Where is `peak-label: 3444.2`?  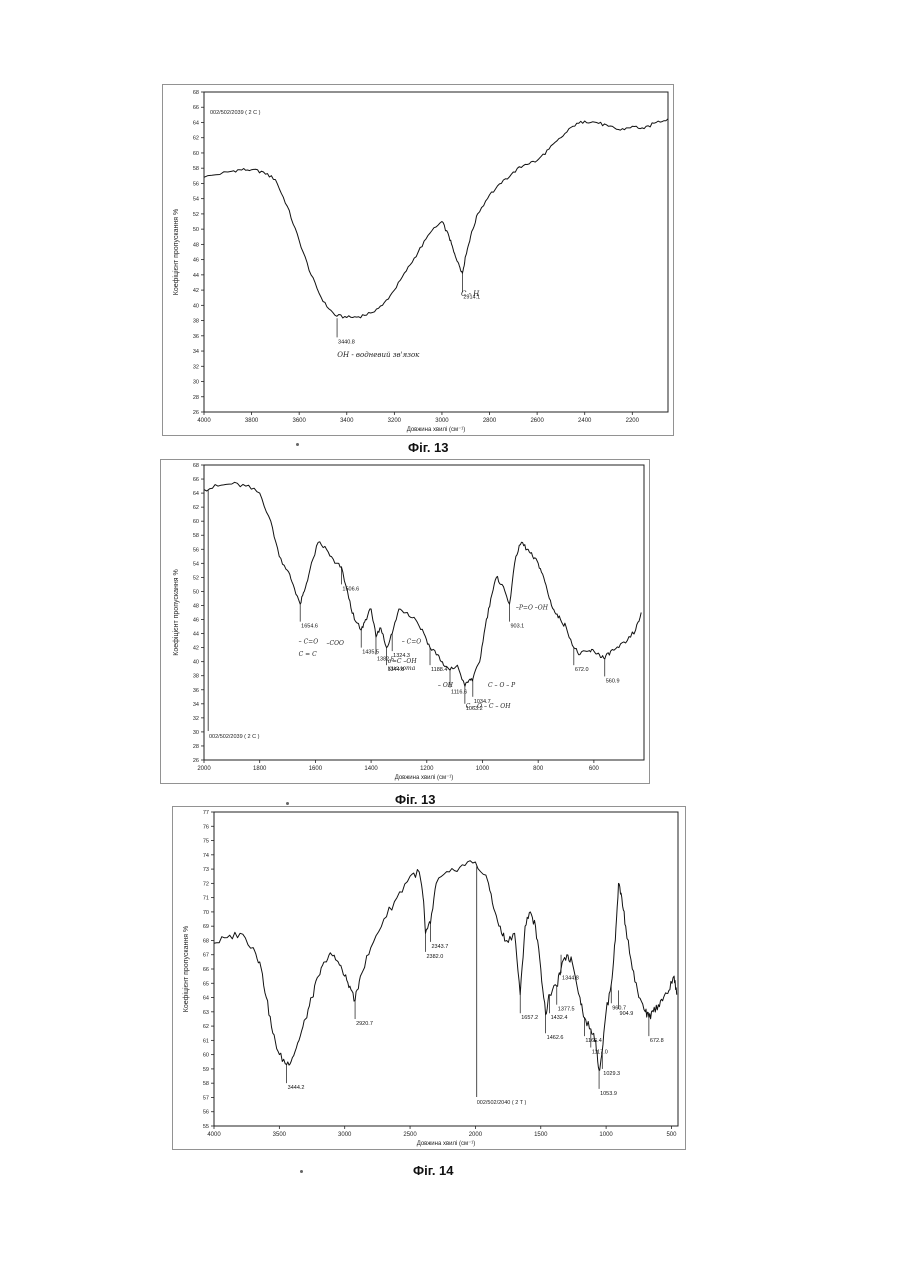 peak-label: 3444.2 is located at coordinates (296, 1088).